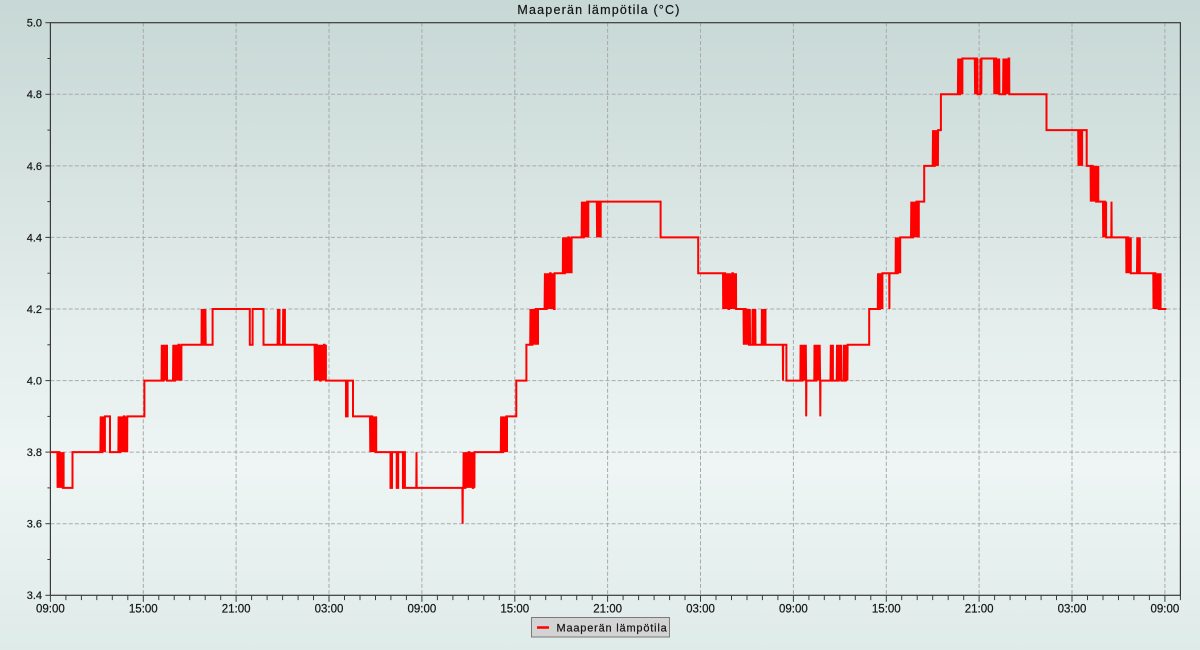 The width and height of the screenshot is (1200, 650). I want to click on svg-text: 4.8, so click(34, 95).